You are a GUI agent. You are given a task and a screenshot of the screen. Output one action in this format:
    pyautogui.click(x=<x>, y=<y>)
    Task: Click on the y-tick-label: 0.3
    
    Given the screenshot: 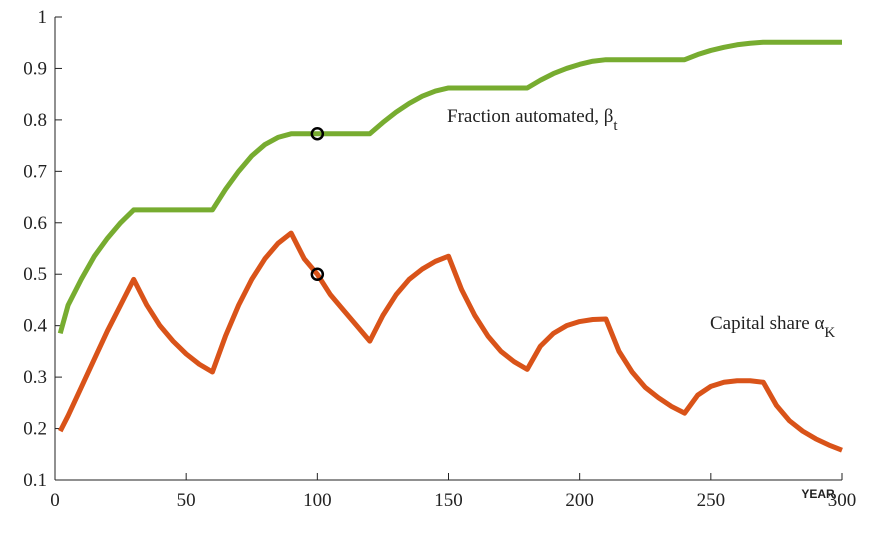 What is the action you would take?
    pyautogui.click(x=35, y=377)
    